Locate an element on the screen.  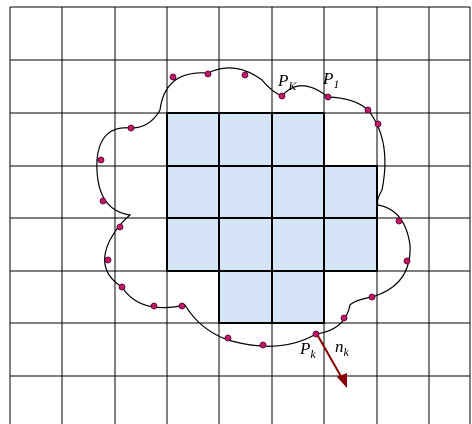
label-nk: nk is located at coordinates (342, 348).